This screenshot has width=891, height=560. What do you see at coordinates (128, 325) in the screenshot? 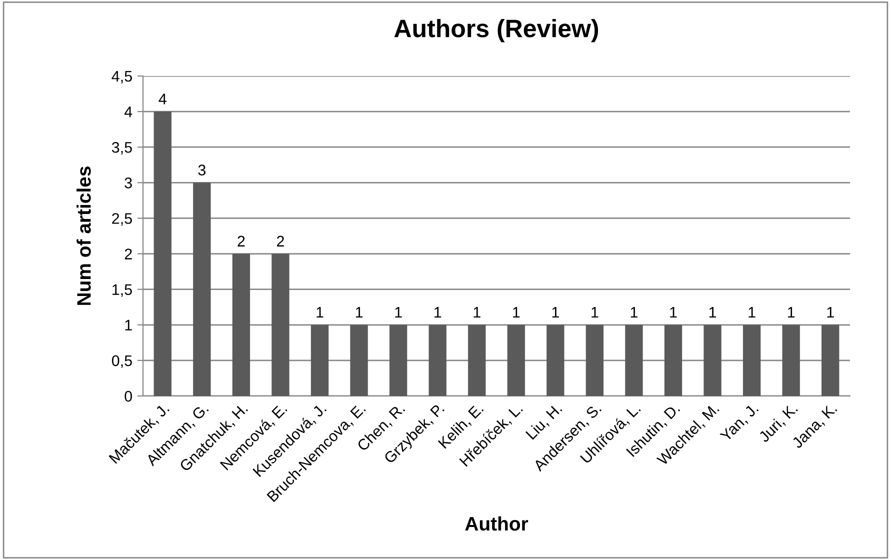
I see `y-tick-label: 1` at bounding box center [128, 325].